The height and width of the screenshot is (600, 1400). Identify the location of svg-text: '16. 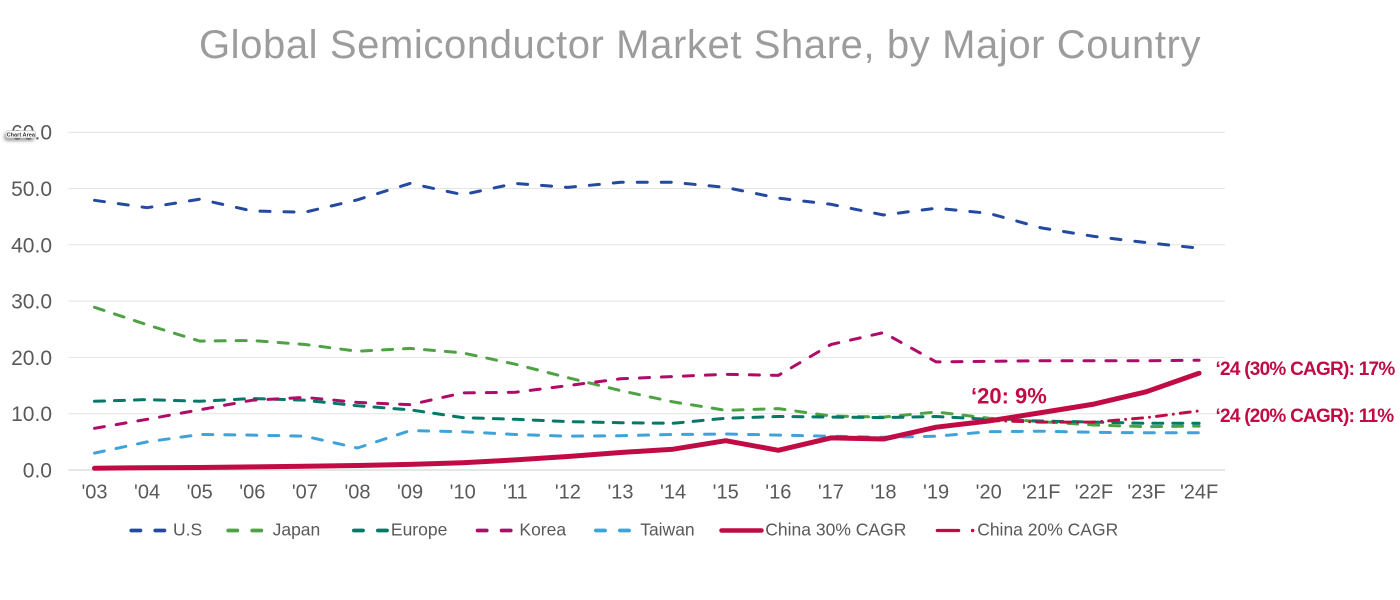
(778, 493).